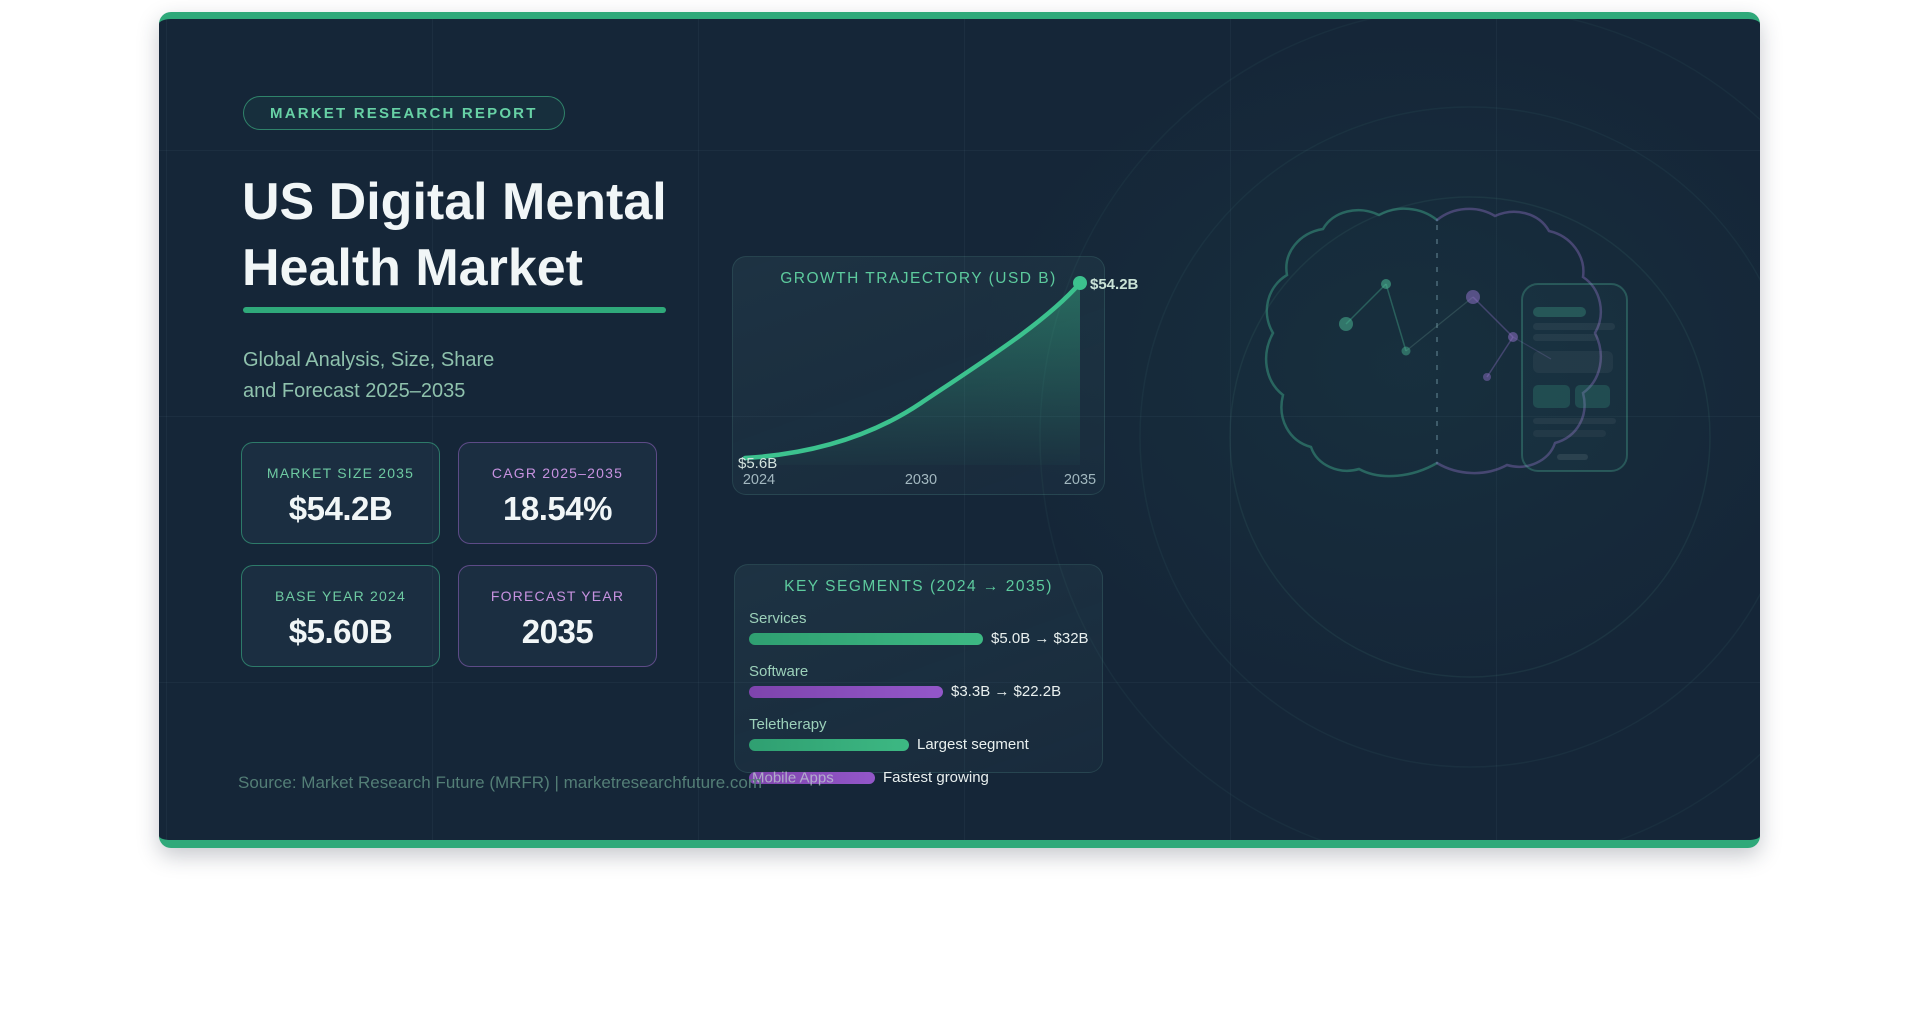 The image size is (1920, 1024). What do you see at coordinates (557, 596) in the screenshot?
I see `stat-label: FORECAST YEAR` at bounding box center [557, 596].